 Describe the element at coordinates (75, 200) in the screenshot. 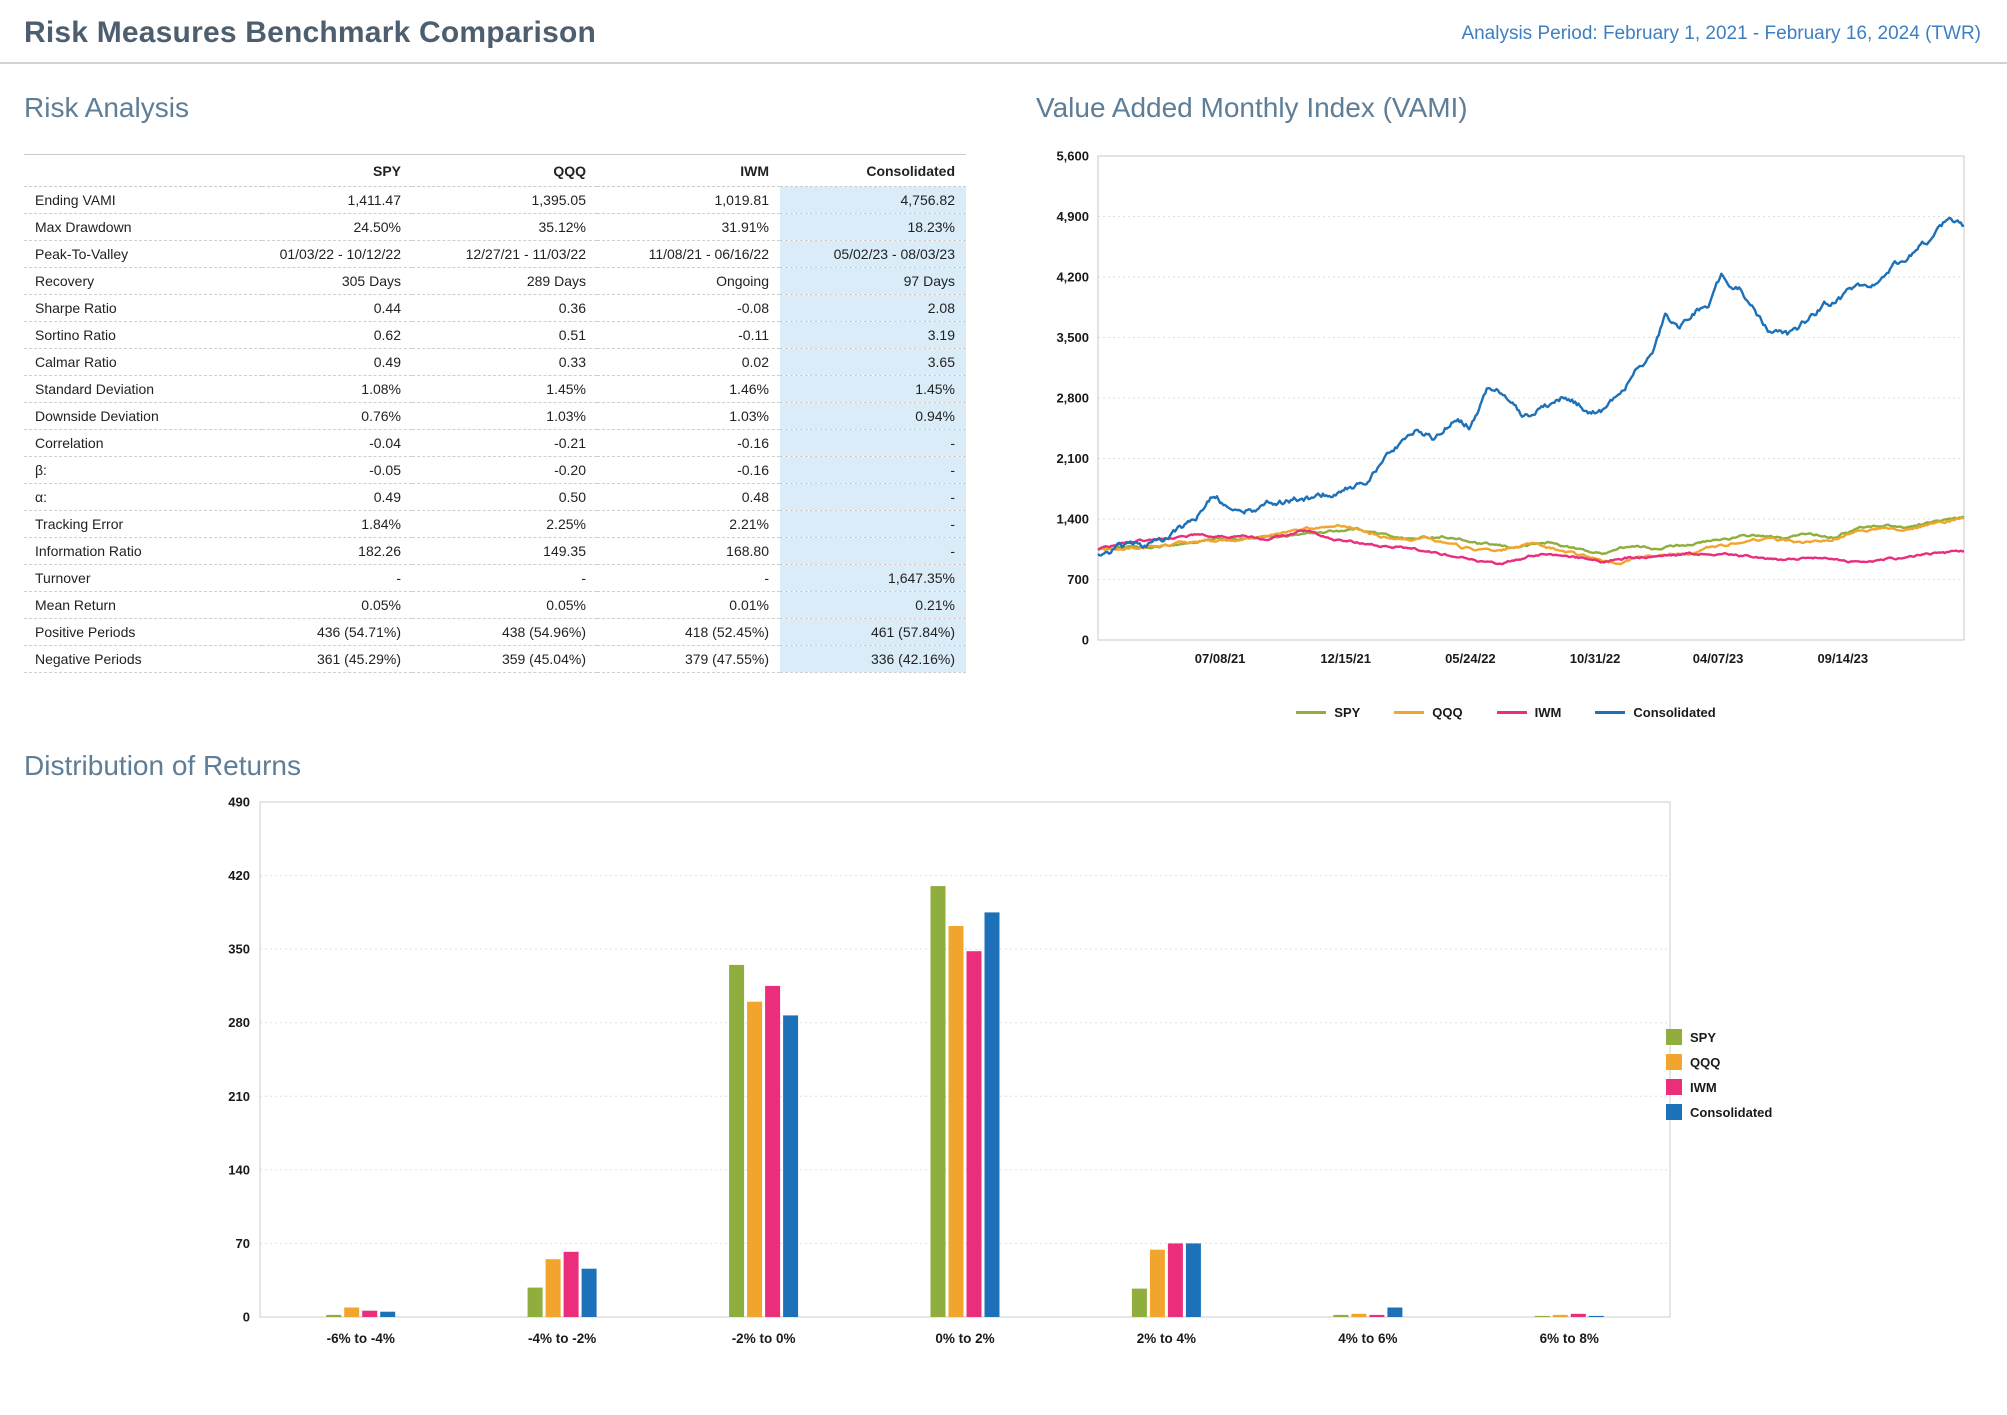

I see `metric-label: Ending VAMI` at that location.